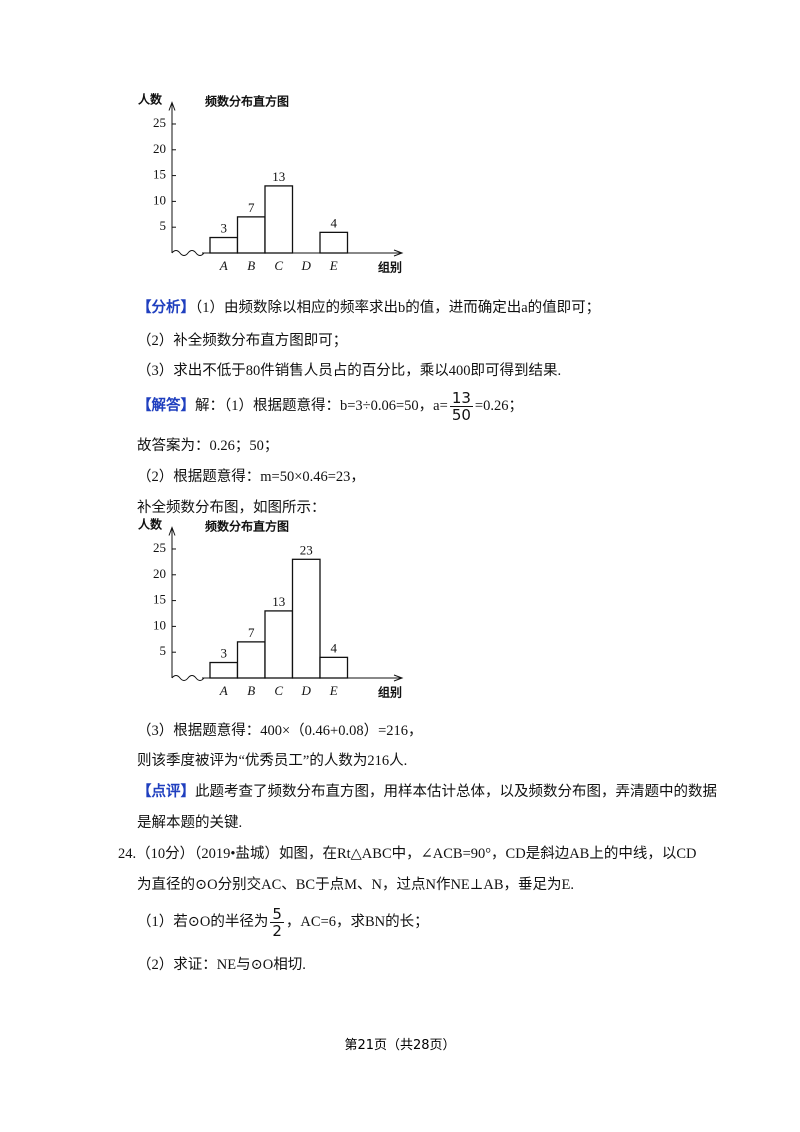 The height and width of the screenshot is (1132, 800). Describe the element at coordinates (277, 931) in the screenshot. I see `denominator: 2` at that location.